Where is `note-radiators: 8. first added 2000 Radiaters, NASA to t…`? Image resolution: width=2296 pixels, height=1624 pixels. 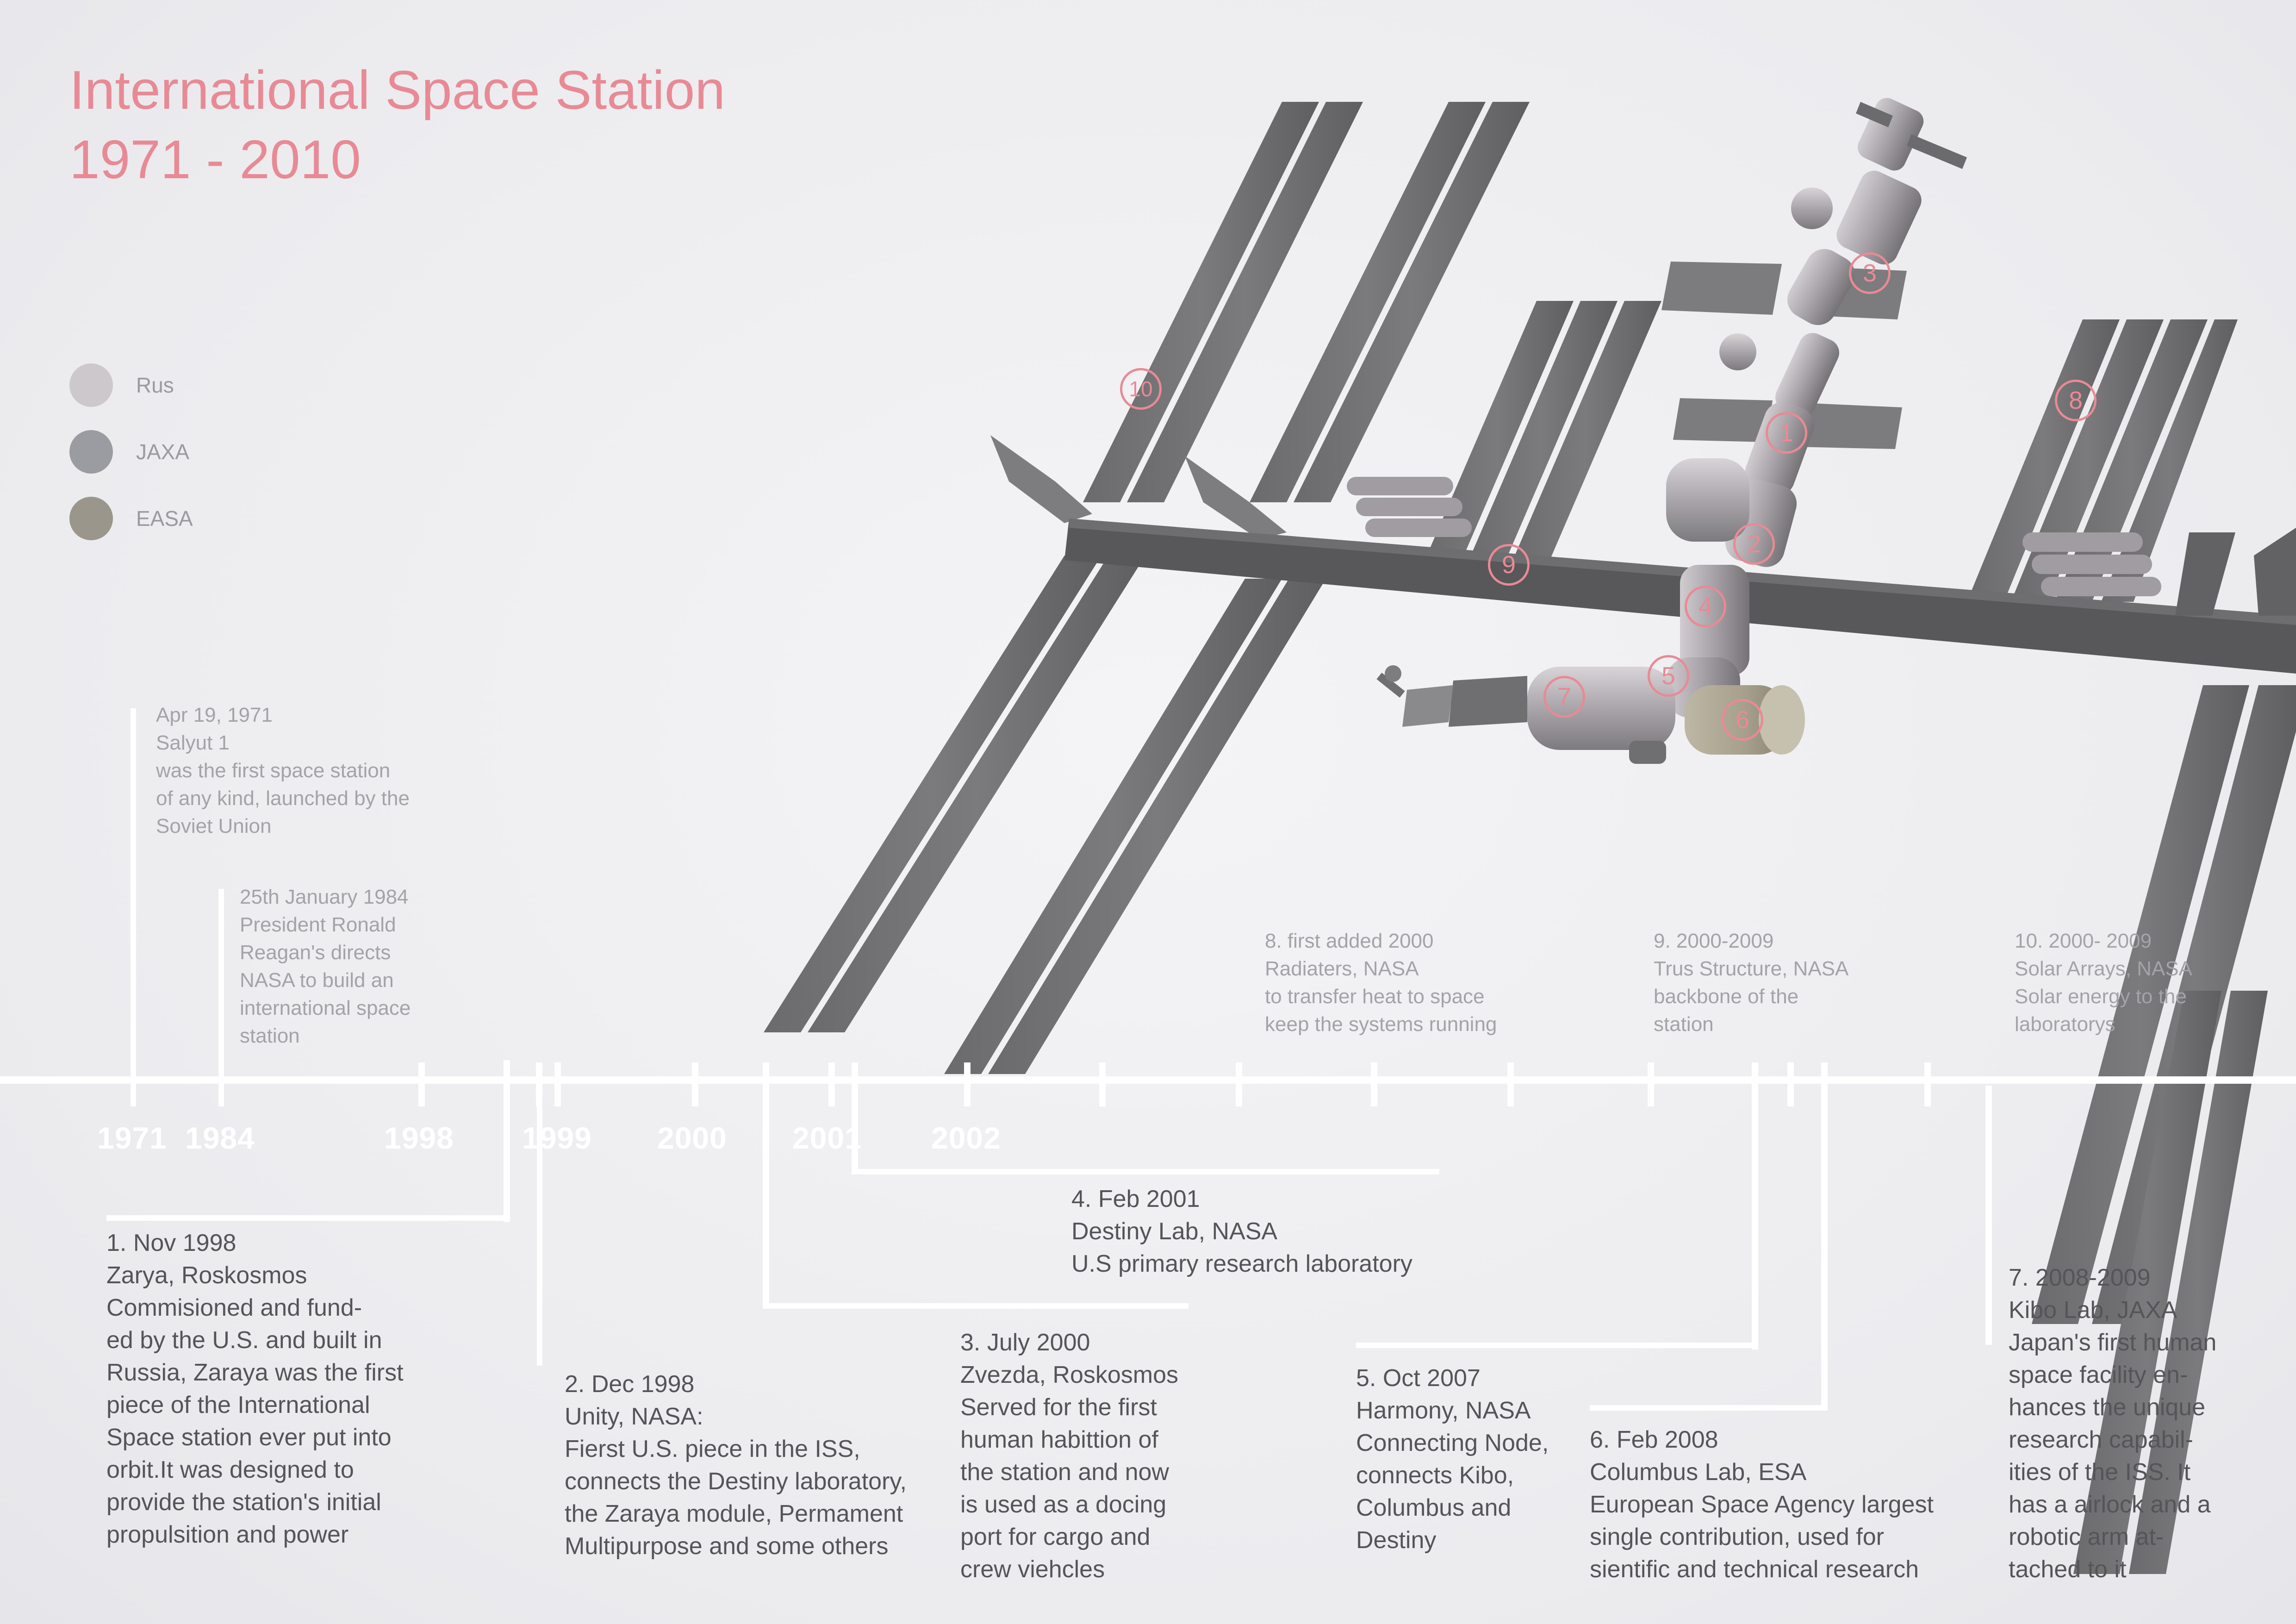
note-radiators: 8. first added 2000 Radiaters, NASA to t… is located at coordinates (1381, 983).